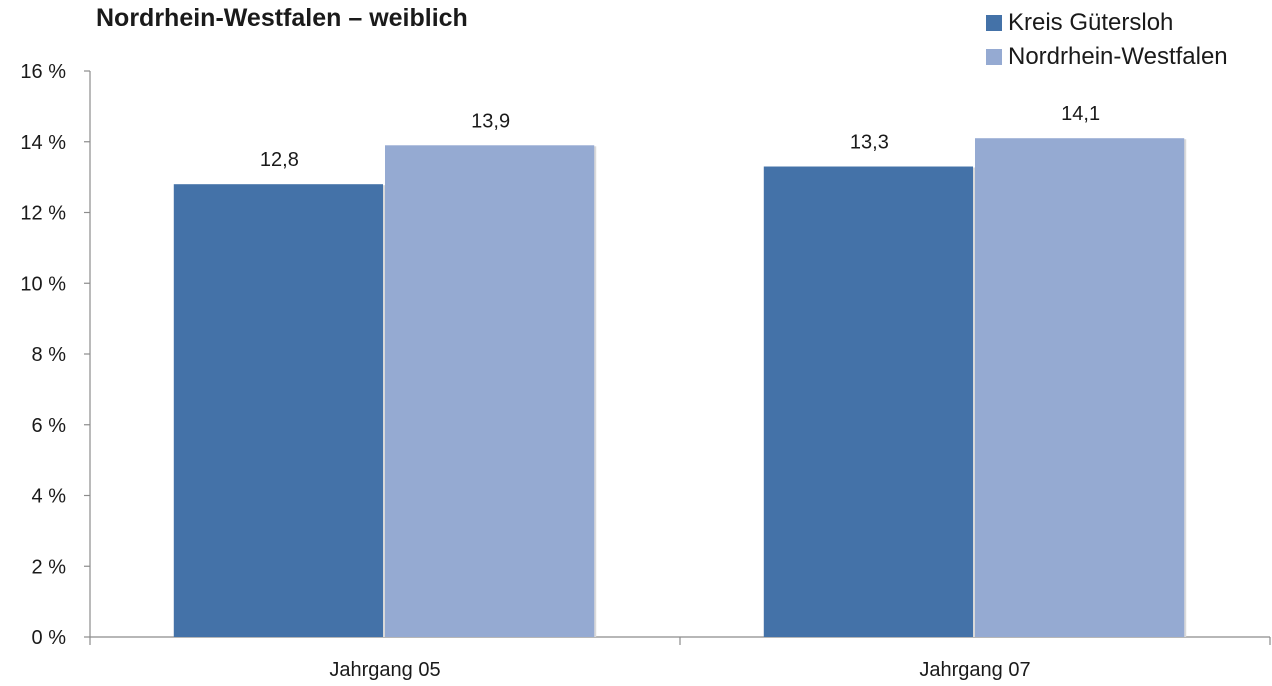 This screenshot has height=686, width=1272. Describe the element at coordinates (49, 426) in the screenshot. I see `y-tick-label: 6 %` at that location.